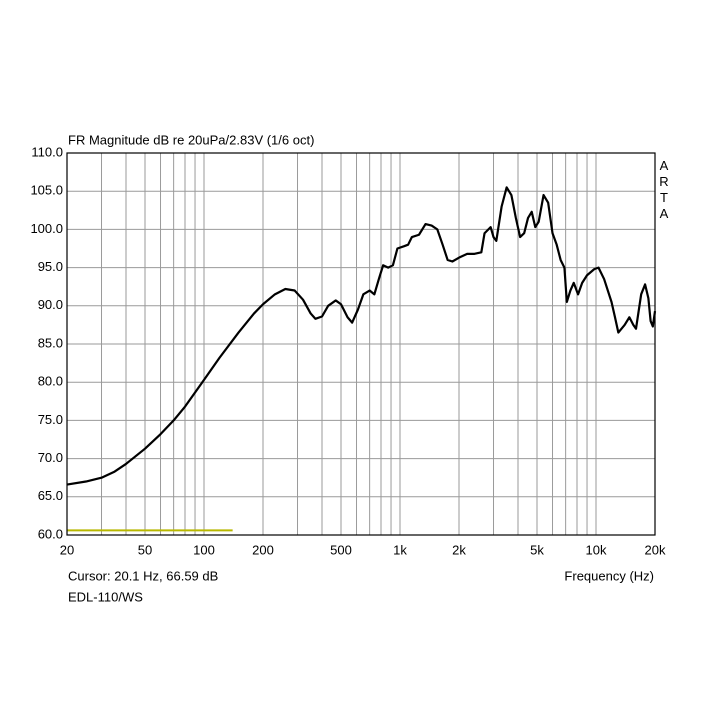  What do you see at coordinates (145, 549) in the screenshot?
I see `x-tick-label: 50` at bounding box center [145, 549].